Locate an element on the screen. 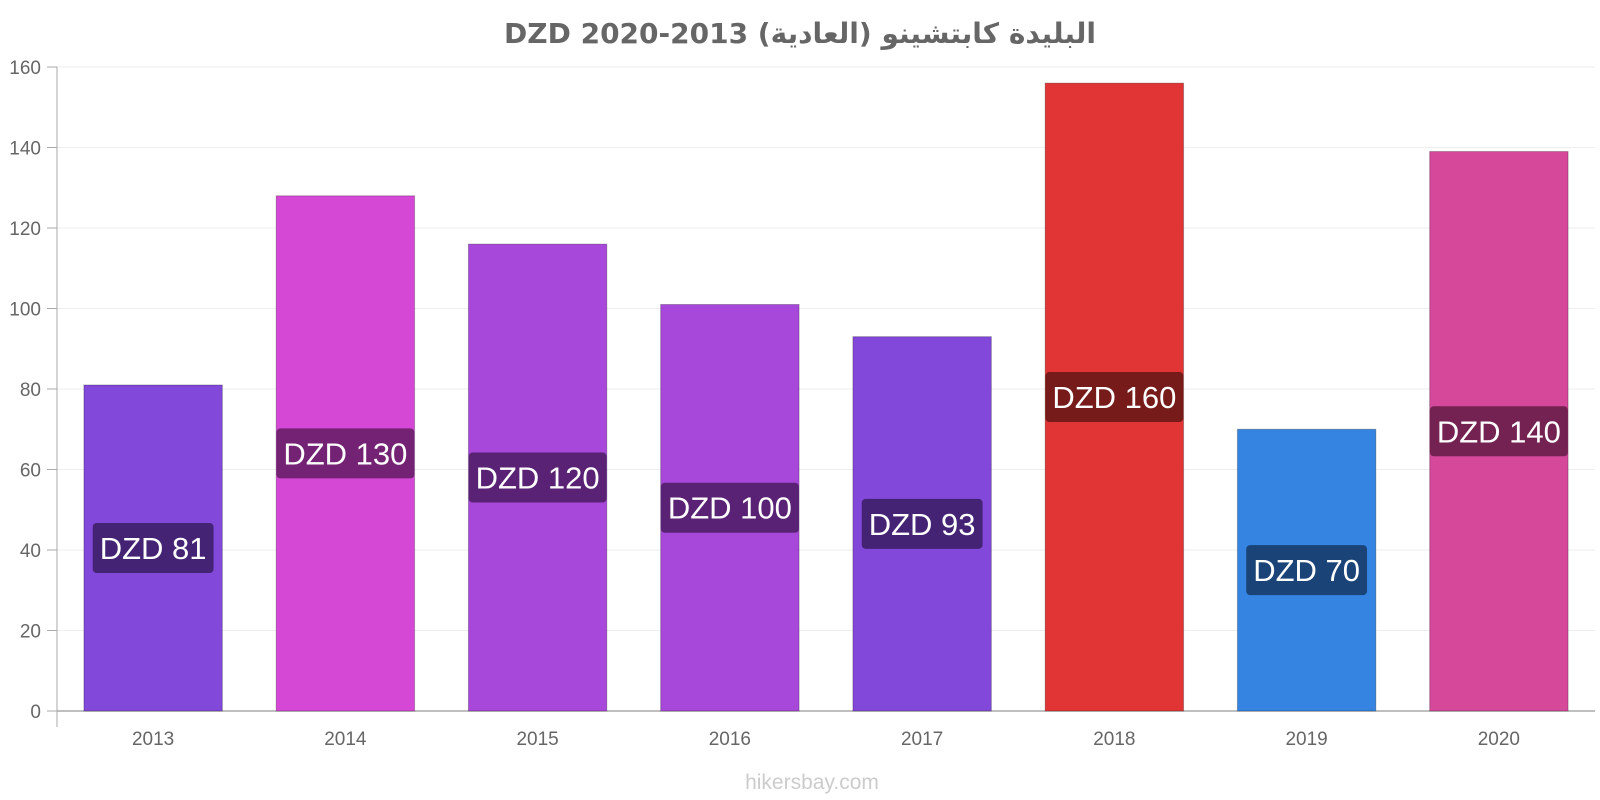 The height and width of the screenshot is (800, 1600). data-label-2015: DZD 120 is located at coordinates (538, 478).